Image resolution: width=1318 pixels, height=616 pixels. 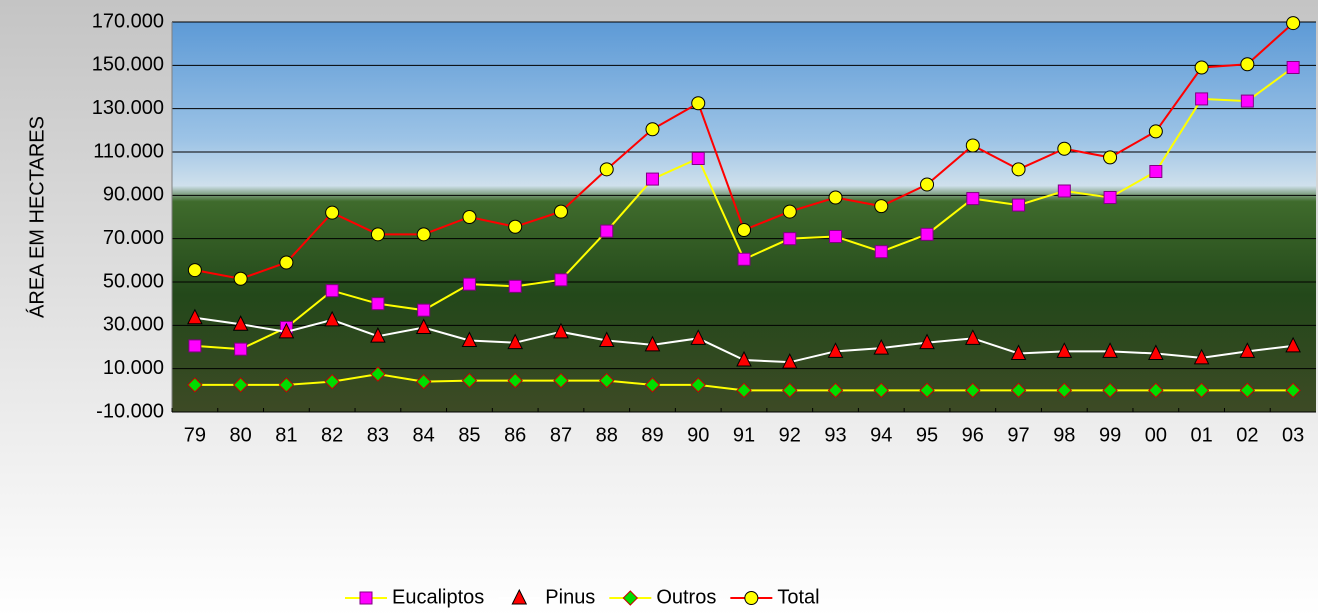 I want to click on y-tick-label: 90.000, so click(x=133, y=195).